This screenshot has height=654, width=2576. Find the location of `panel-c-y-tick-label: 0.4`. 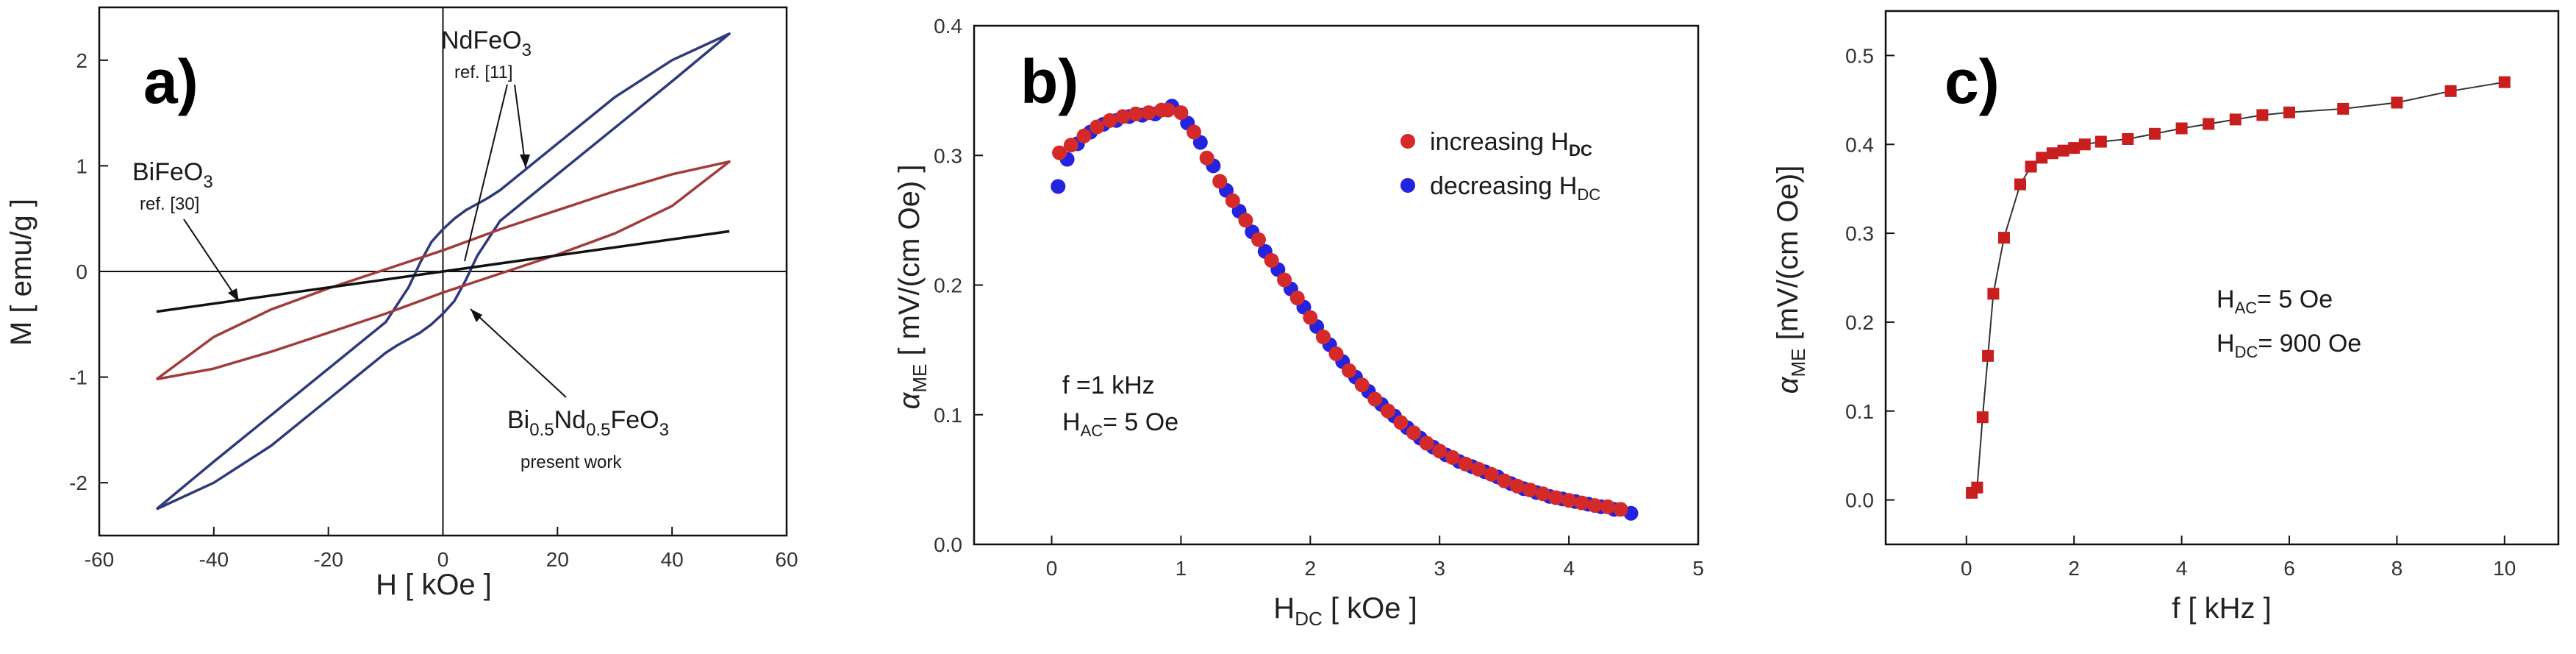

panel-c-y-tick-label: 0.4 is located at coordinates (1859, 145).